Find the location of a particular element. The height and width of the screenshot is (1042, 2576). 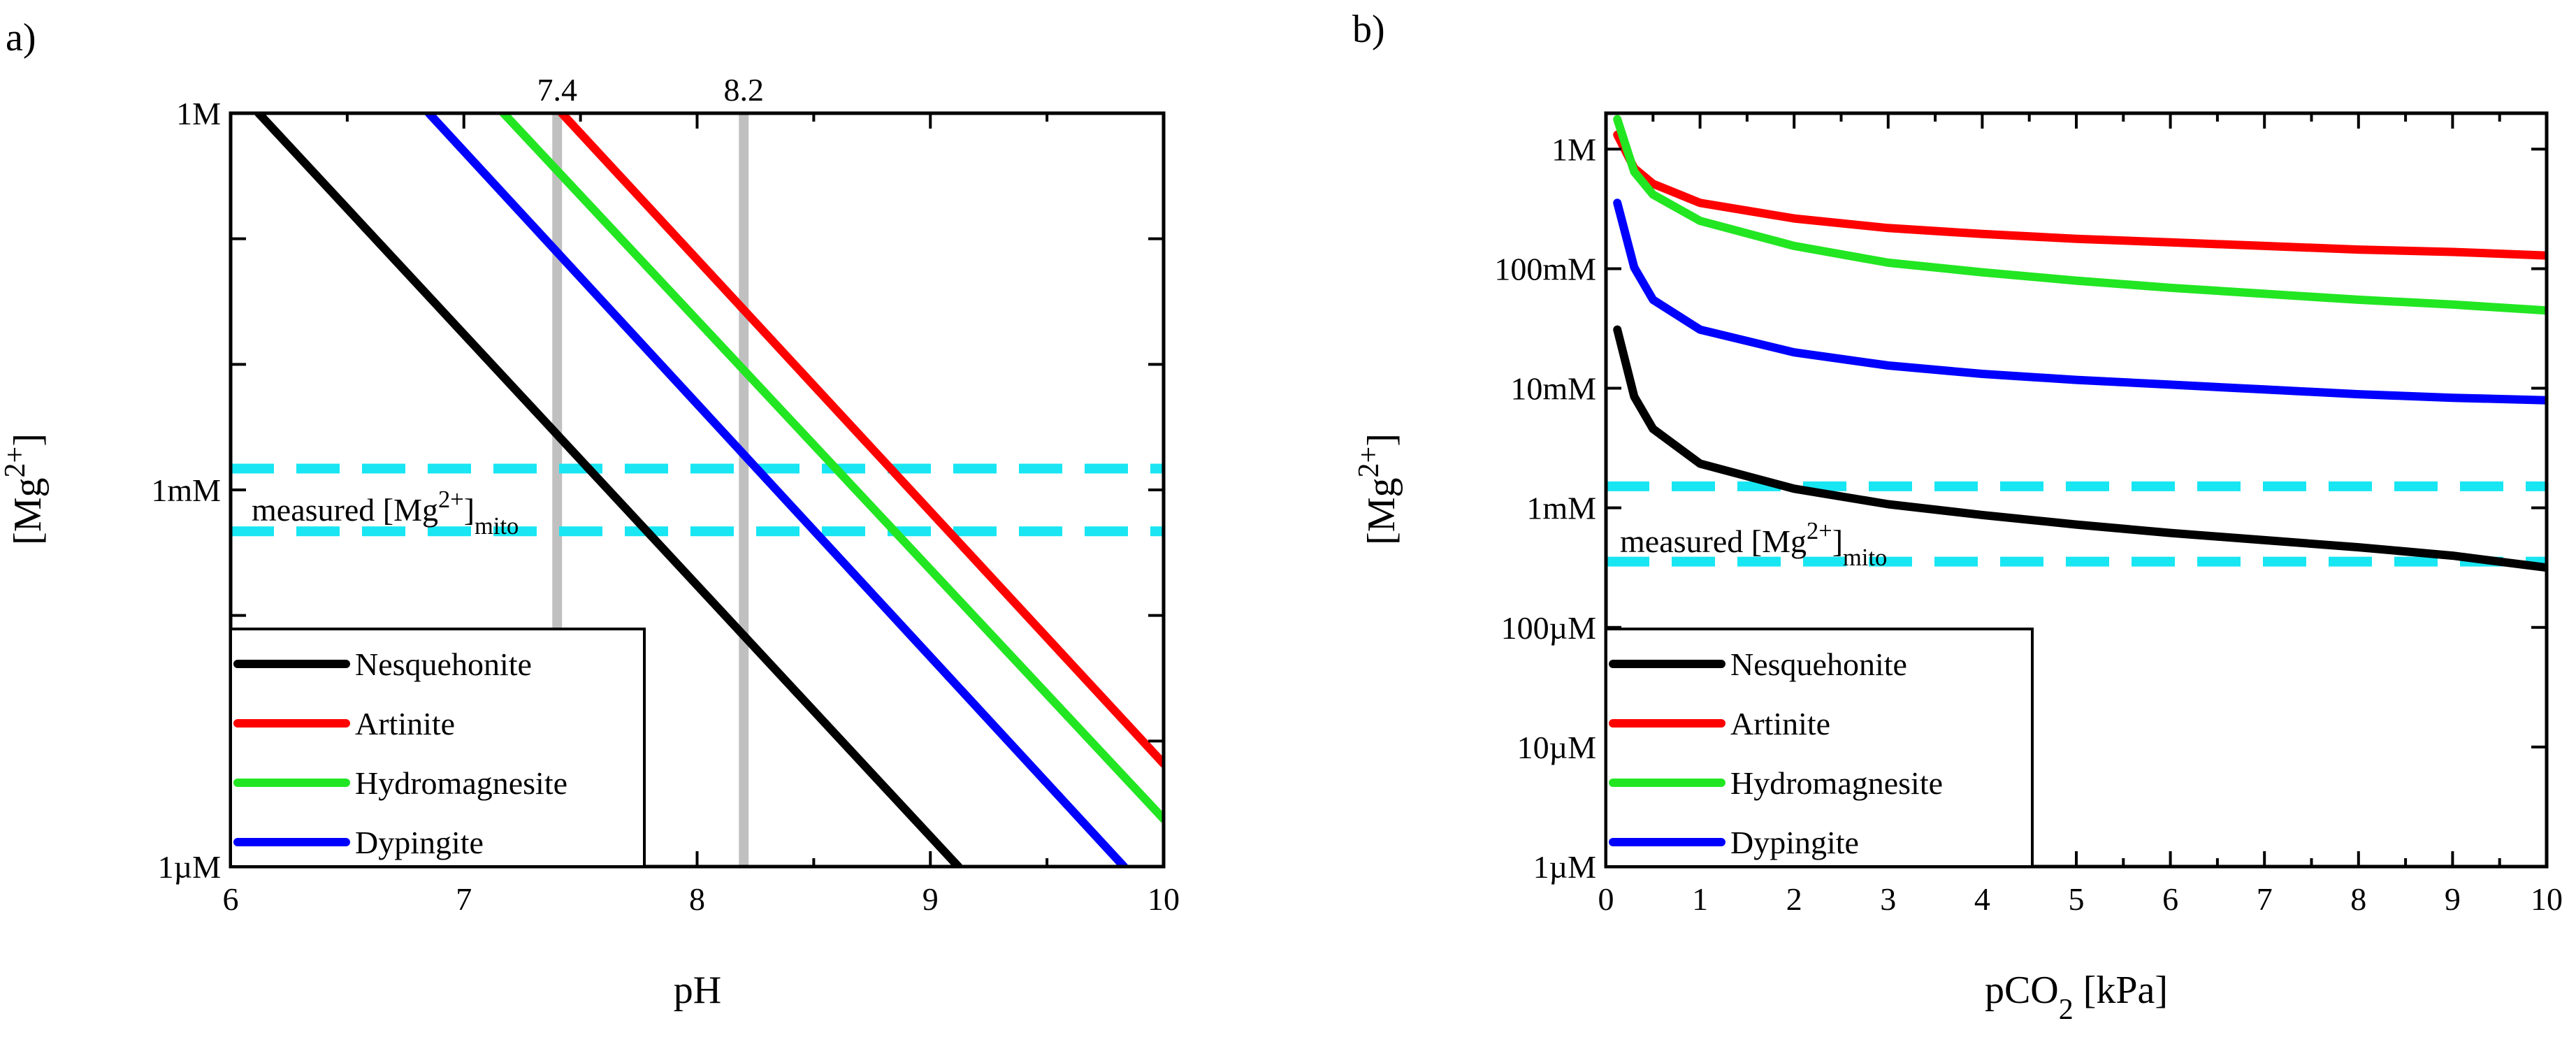

series-line-hydromagnesite is located at coordinates (2080, 215).